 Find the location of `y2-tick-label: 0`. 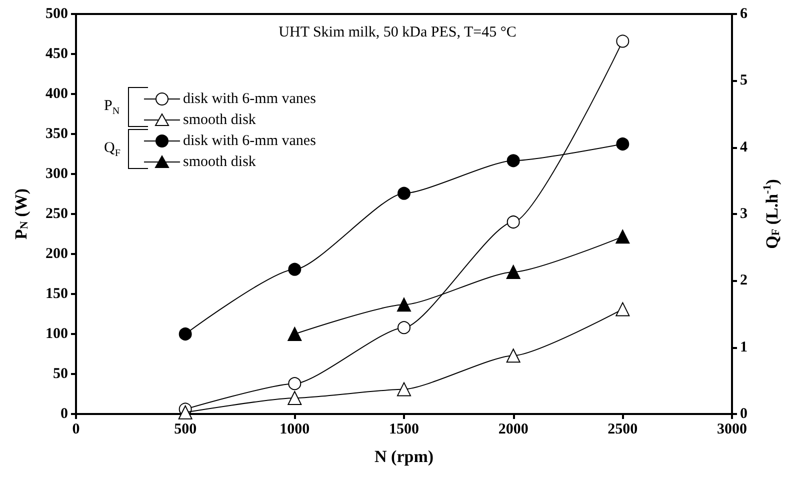

y2-tick-label: 0 is located at coordinates (744, 414).